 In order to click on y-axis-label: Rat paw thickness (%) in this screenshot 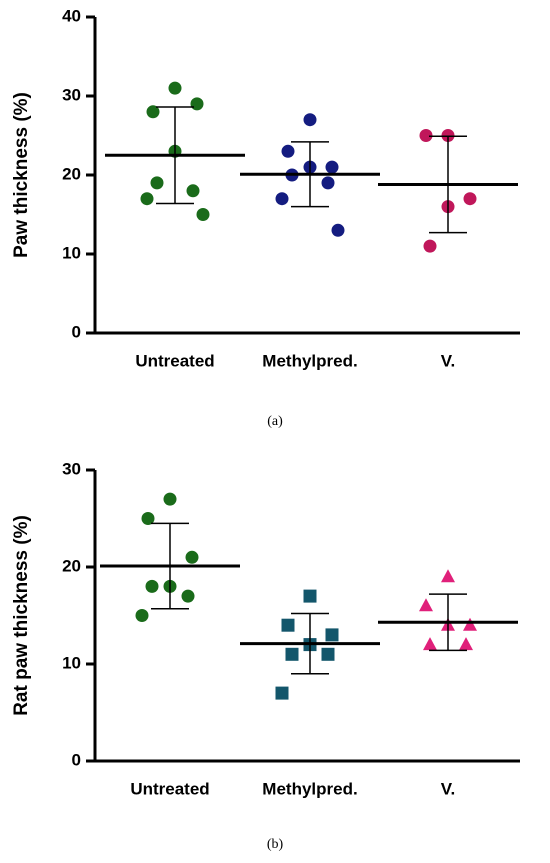, I will do `click(21, 615)`.